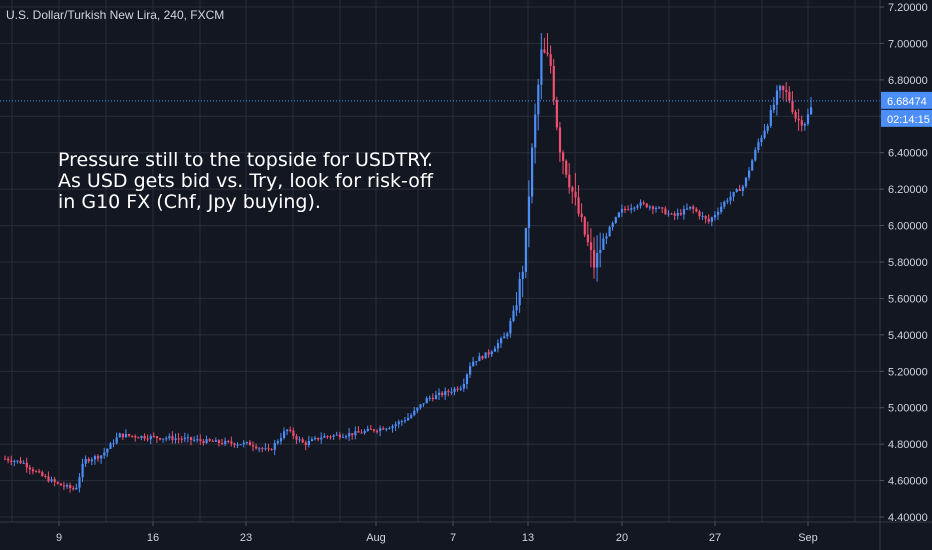 This screenshot has width=932, height=550. What do you see at coordinates (466, 532) in the screenshot?
I see `time-axis: 9 16 23 Aug 7 13 20 27 Sep` at bounding box center [466, 532].